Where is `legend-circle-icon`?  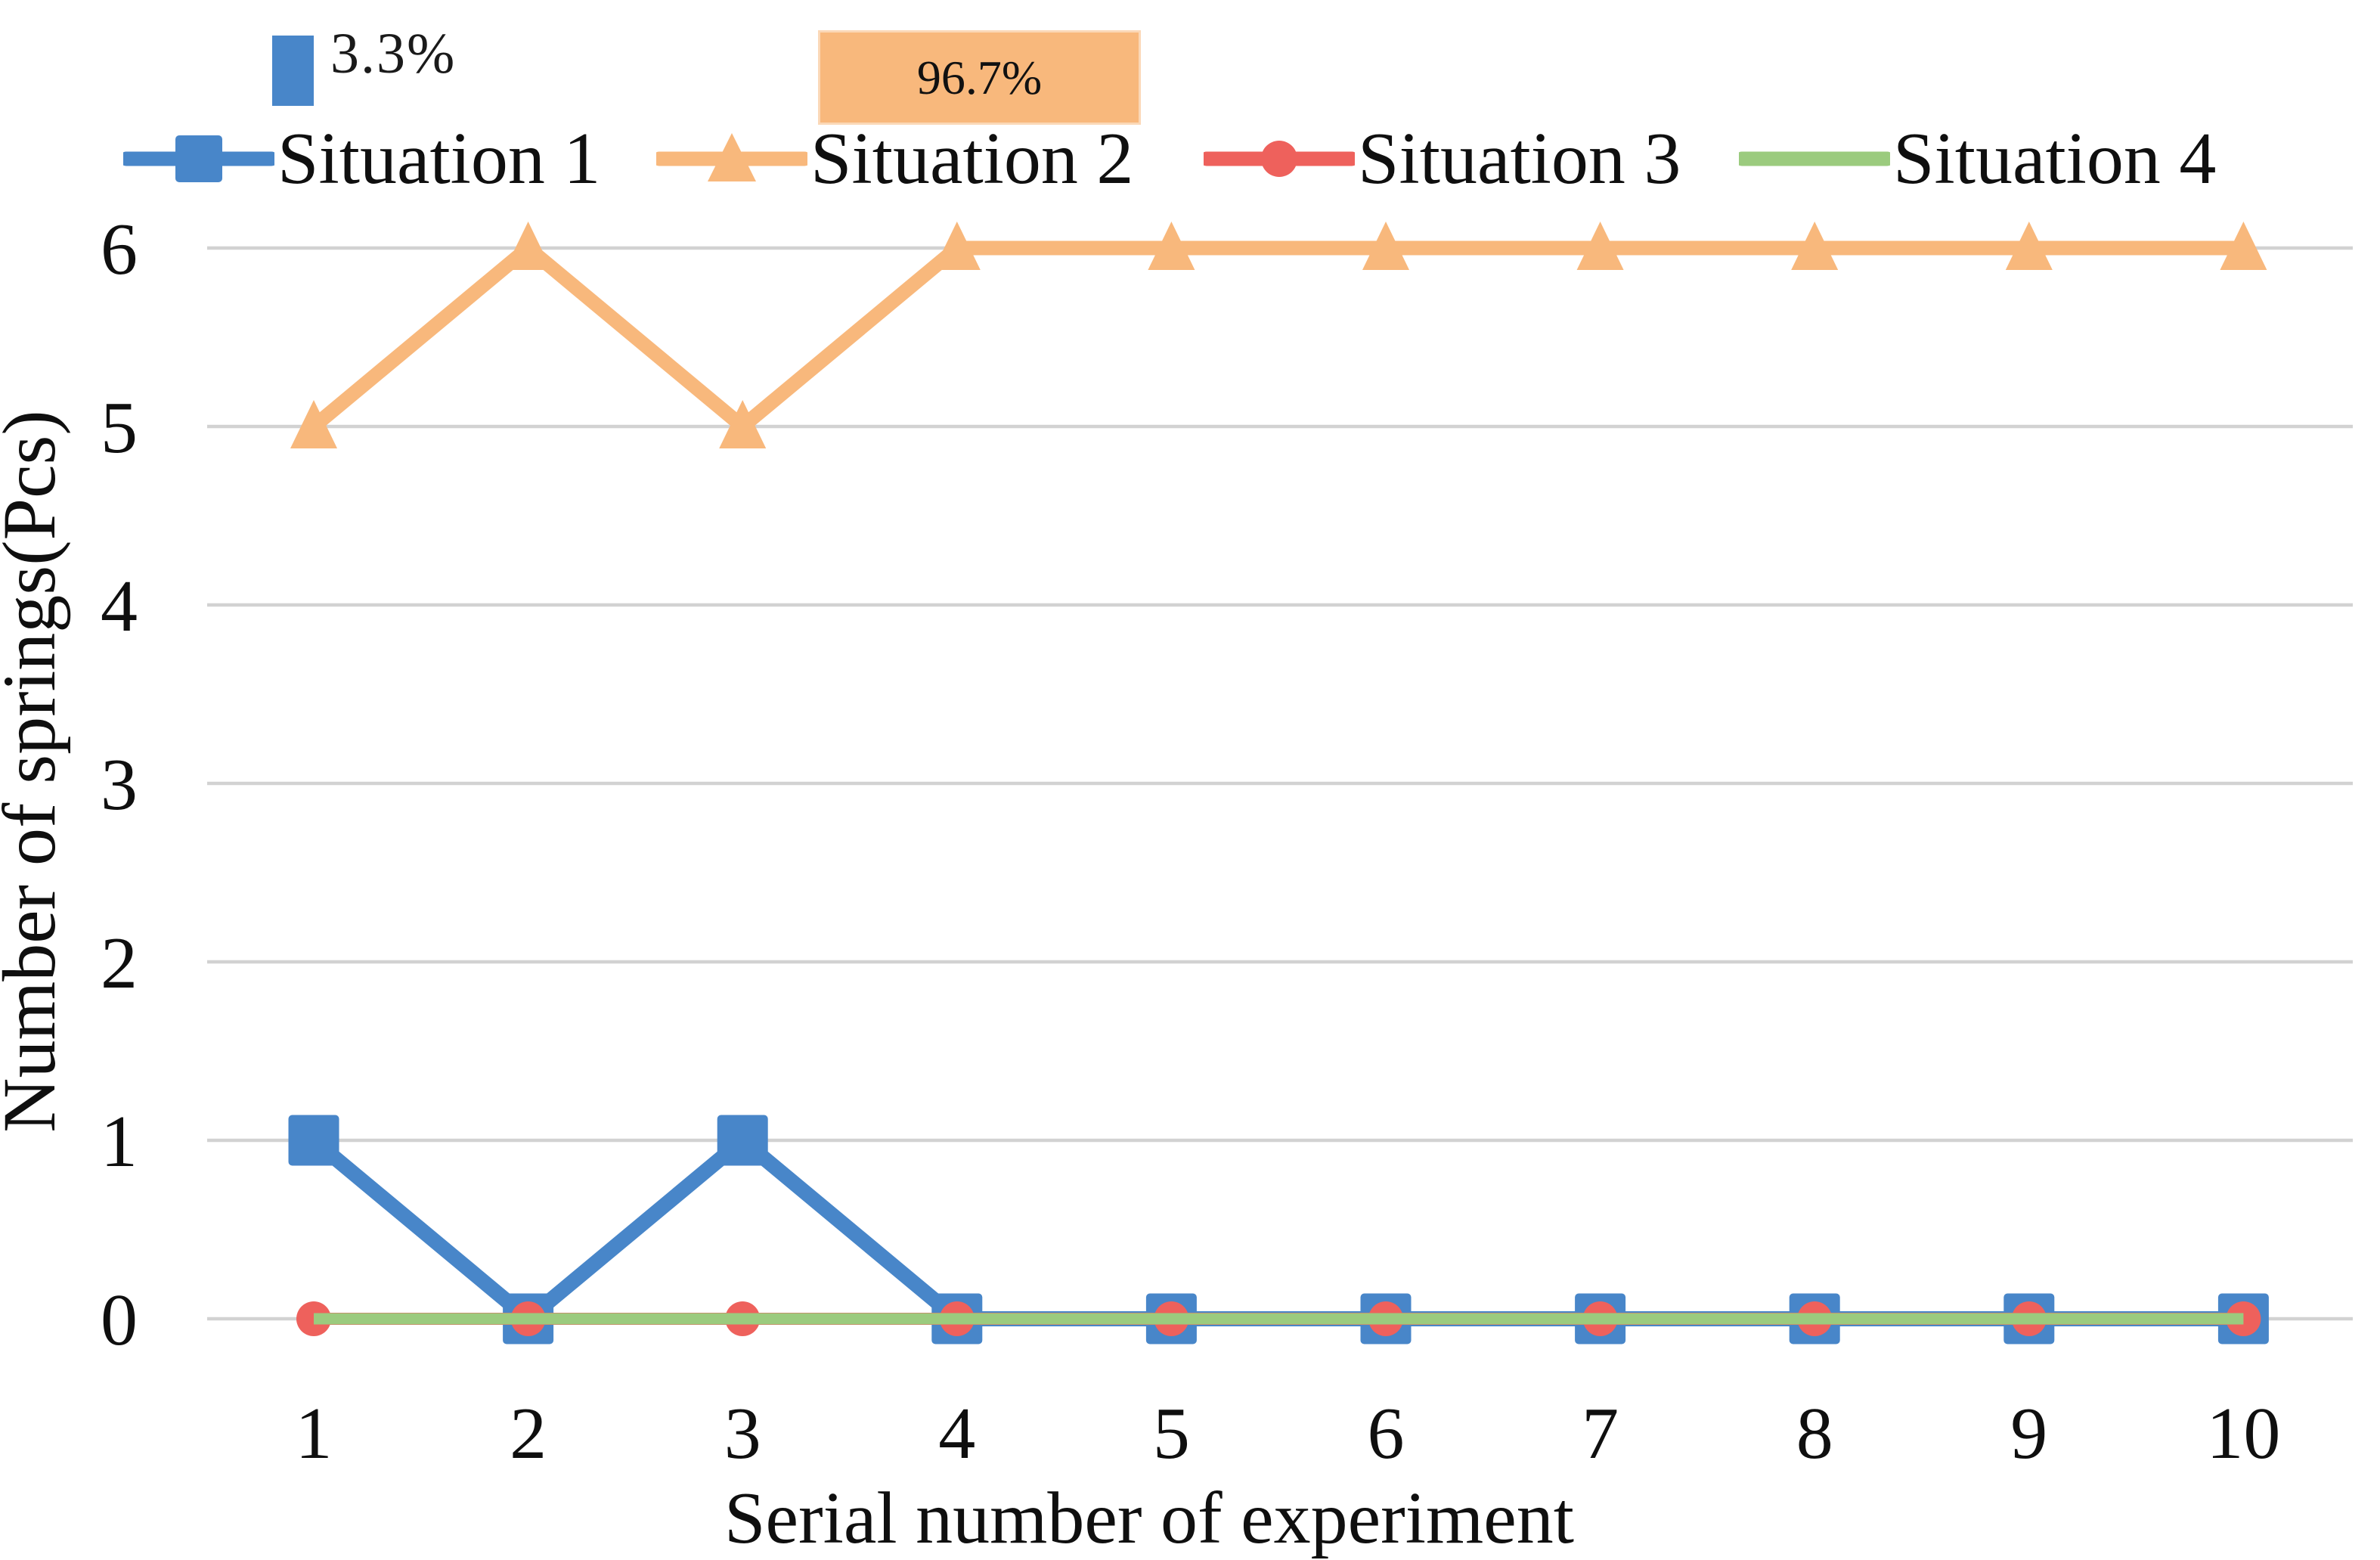 legend-circle-icon is located at coordinates (1279, 159).